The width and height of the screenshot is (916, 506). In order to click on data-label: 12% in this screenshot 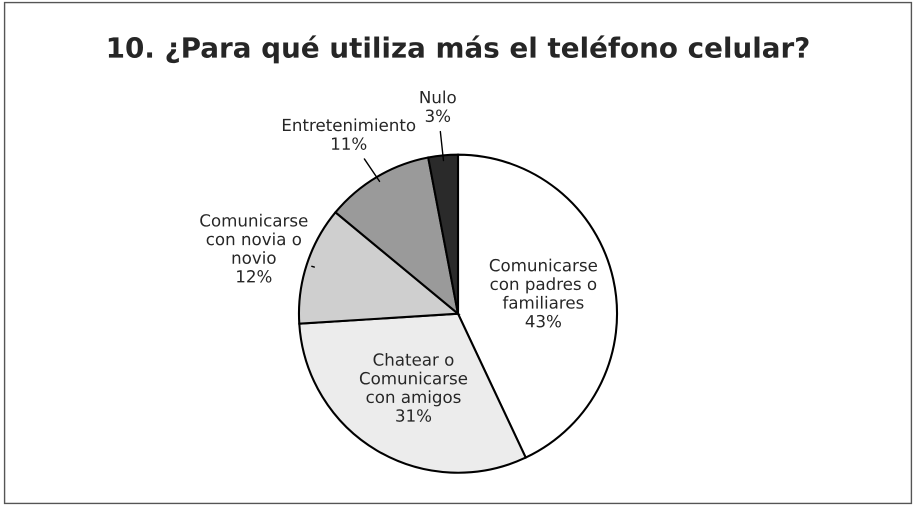, I will do `click(254, 276)`.